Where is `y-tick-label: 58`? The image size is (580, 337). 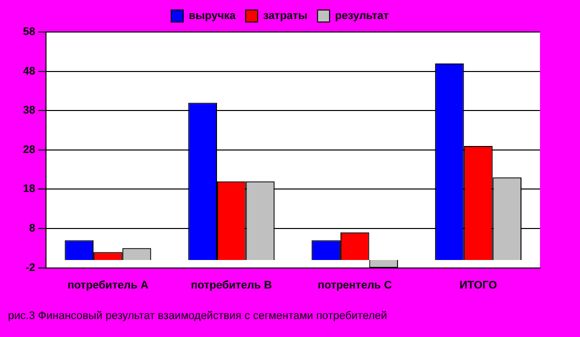
y-tick-label: 58 is located at coordinates (29, 32).